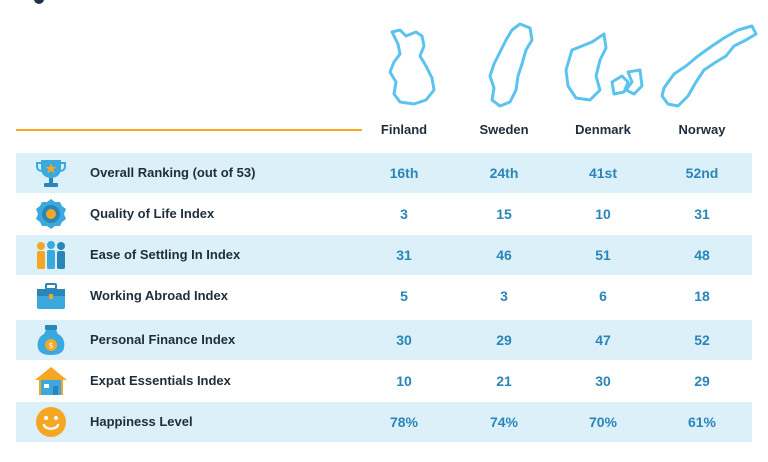 This screenshot has width=768, height=462. What do you see at coordinates (702, 214) in the screenshot?
I see `value-norway: 31` at bounding box center [702, 214].